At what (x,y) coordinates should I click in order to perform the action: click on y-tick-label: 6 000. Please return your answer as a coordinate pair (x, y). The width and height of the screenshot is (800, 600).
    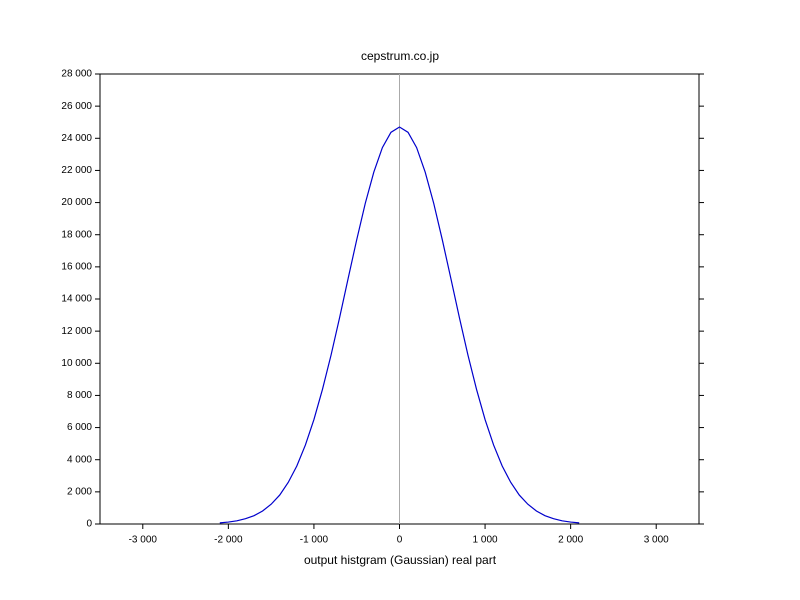
    Looking at the image, I should click on (79, 427).